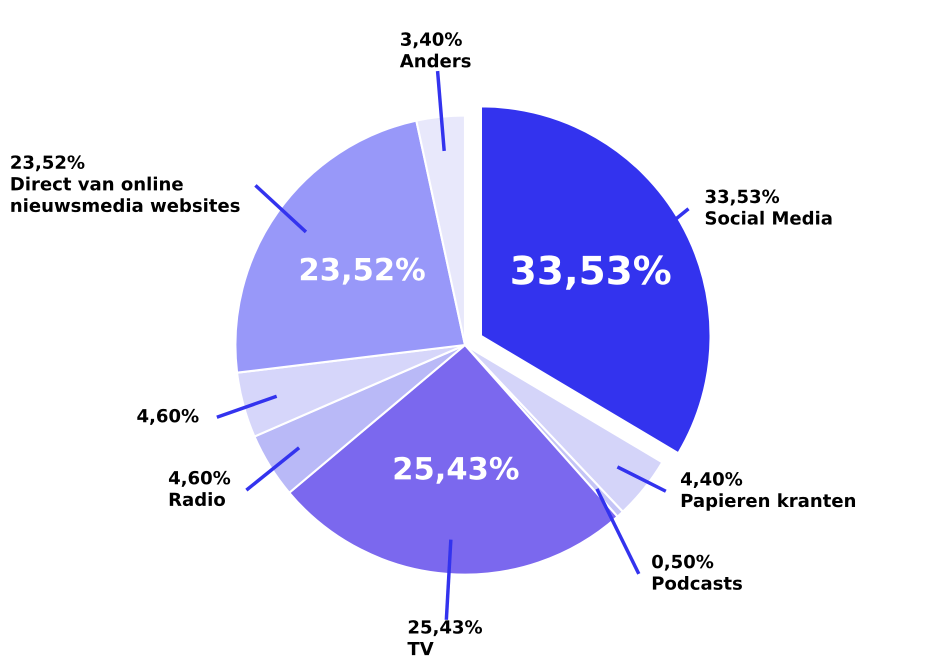 Image resolution: width=952 pixels, height=663 pixels. Describe the element at coordinates (683, 562) in the screenshot. I see `data-label: 0,50%` at that location.